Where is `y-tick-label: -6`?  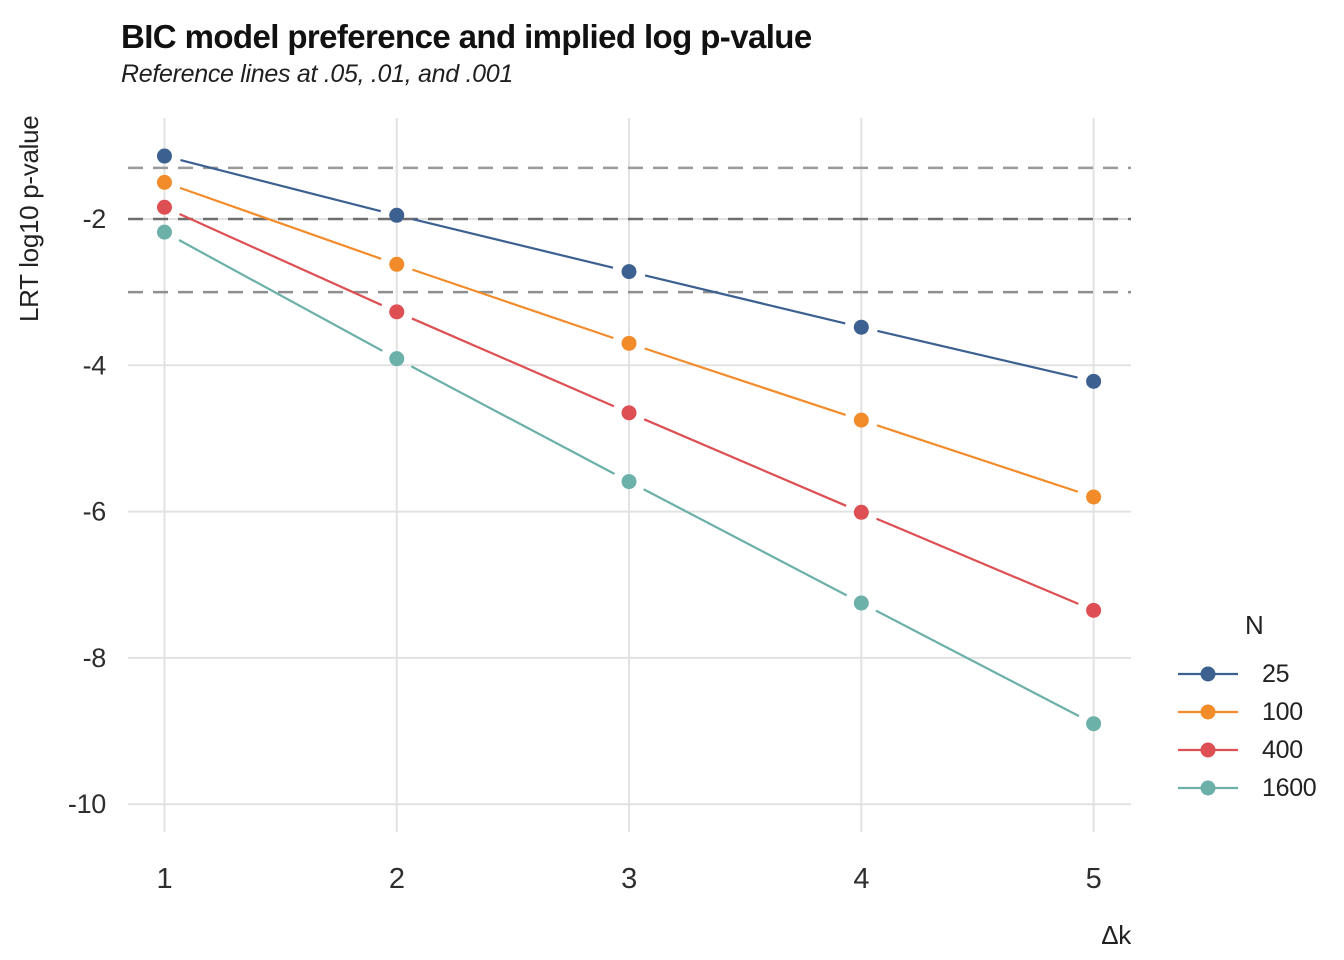 y-tick-label: -6 is located at coordinates (94, 512).